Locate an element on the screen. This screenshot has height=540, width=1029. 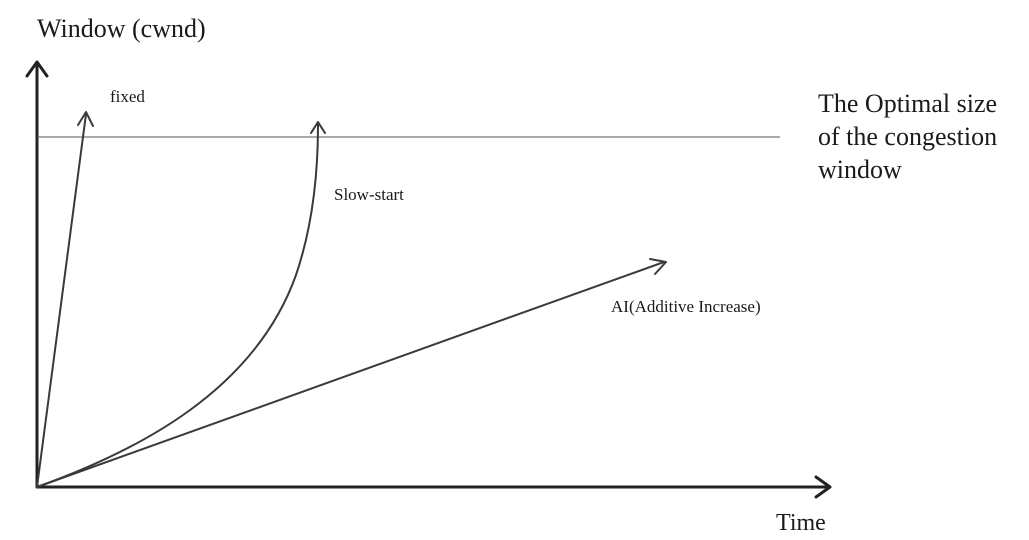
optimal-label-line-2: of the congestion is located at coordinates (907, 136).